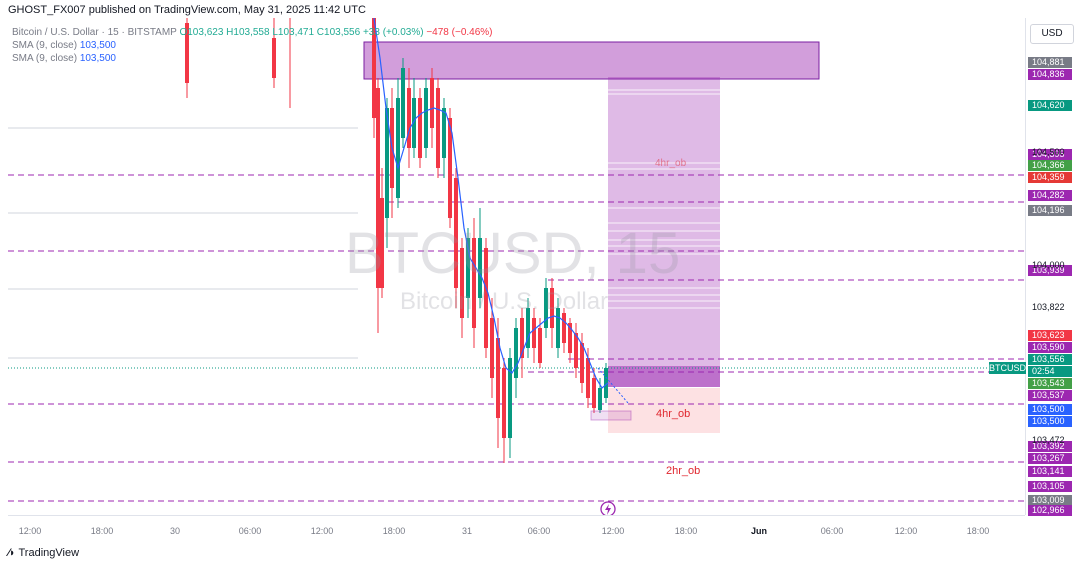 The image size is (1080, 567). Describe the element at coordinates (45, 45) in the screenshot. I see `legend-sma1-label: SMA (9, close)` at that location.